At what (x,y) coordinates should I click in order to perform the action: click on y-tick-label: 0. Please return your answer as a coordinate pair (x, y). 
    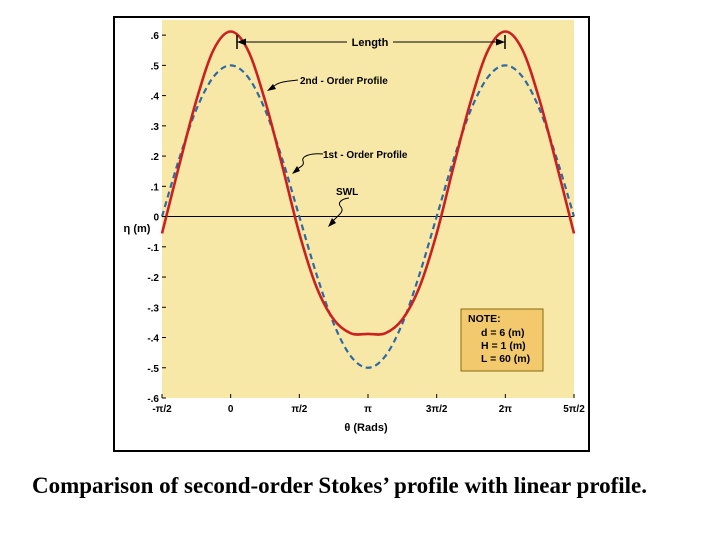
    Looking at the image, I should click on (156, 218).